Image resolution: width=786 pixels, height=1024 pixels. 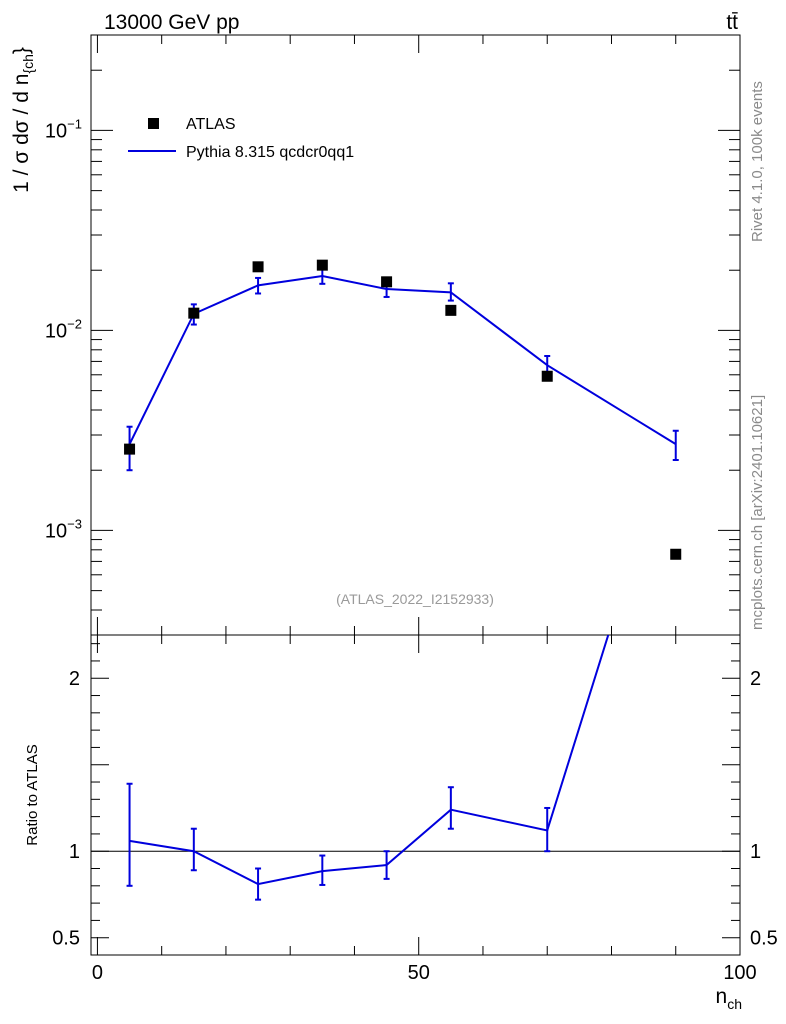 I want to click on main-ylabel-sub: {ch, so click(x=28, y=63).